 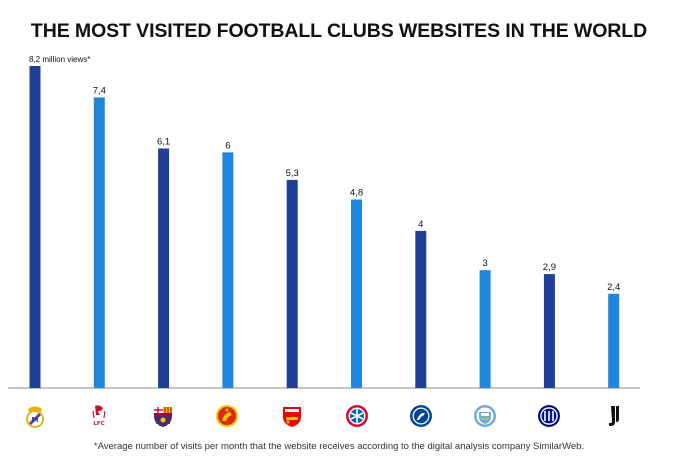 What do you see at coordinates (35, 420) in the screenshot?
I see `svg-text: M` at bounding box center [35, 420].